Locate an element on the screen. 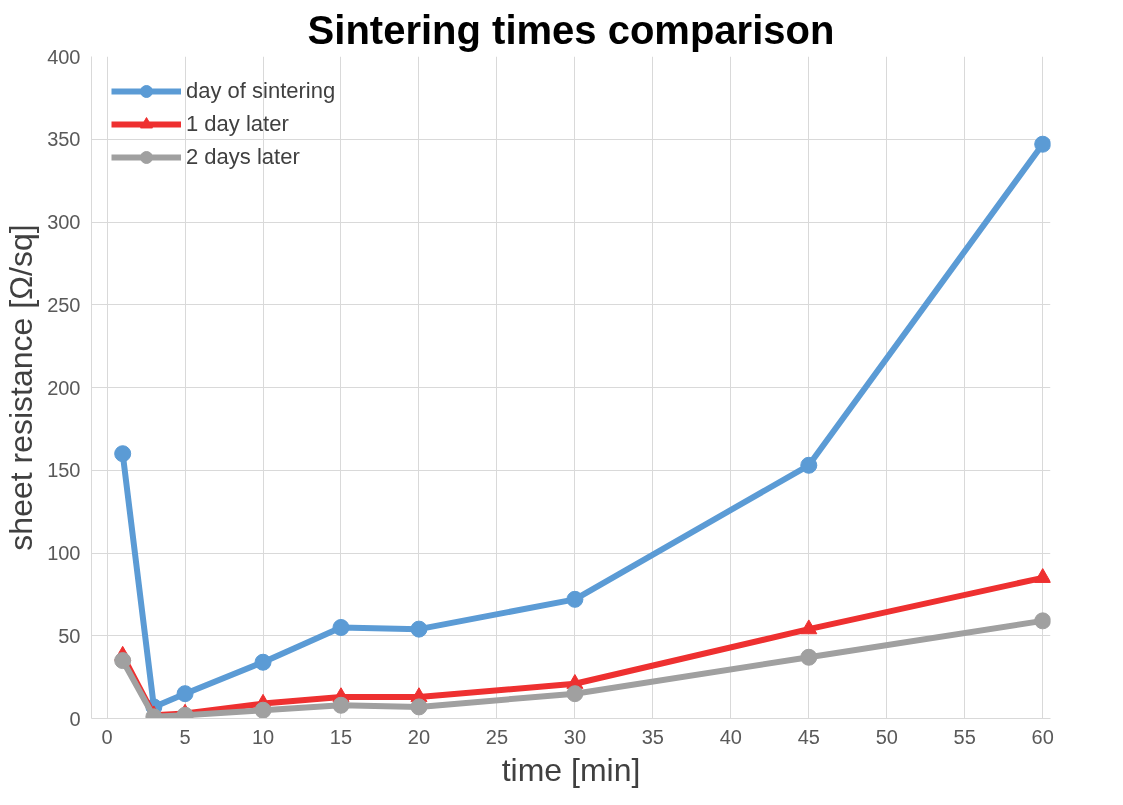 This screenshot has height=805, width=1123. legend-label: 1 day later is located at coordinates (237, 124).